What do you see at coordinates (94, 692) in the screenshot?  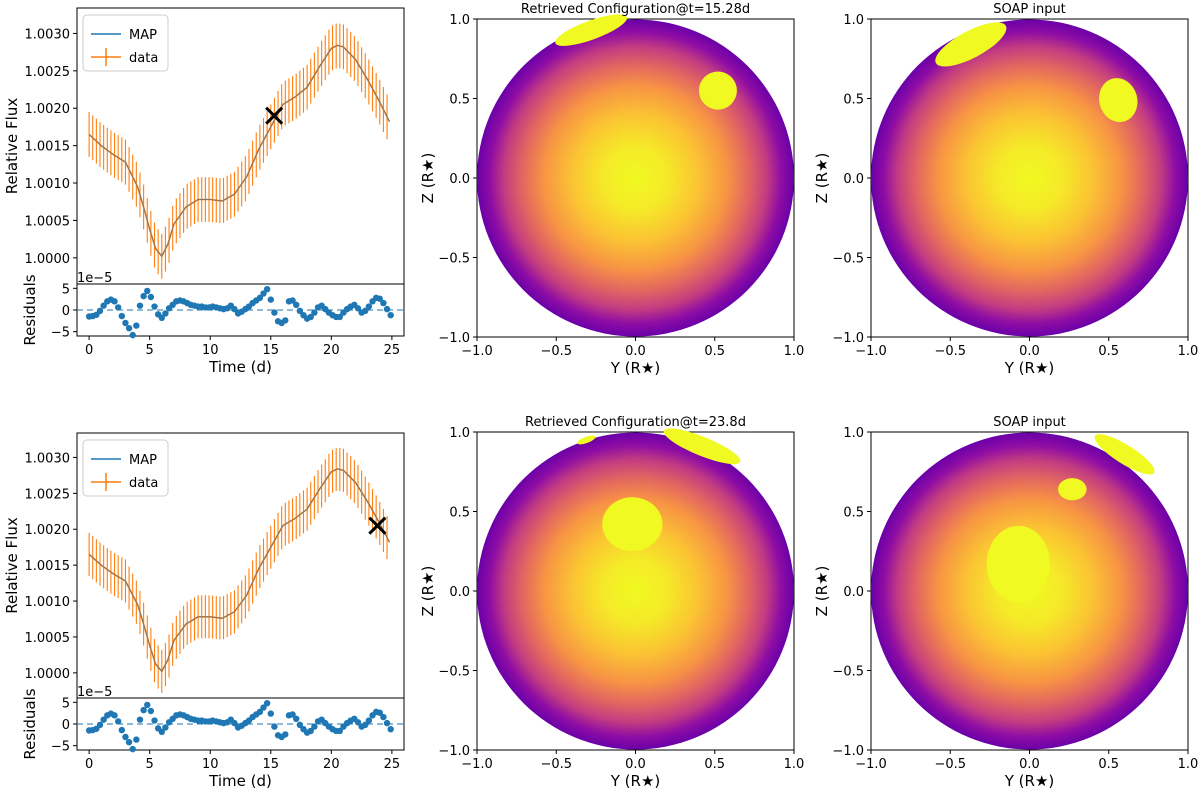 I see `offset-label: 1e−5` at bounding box center [94, 692].